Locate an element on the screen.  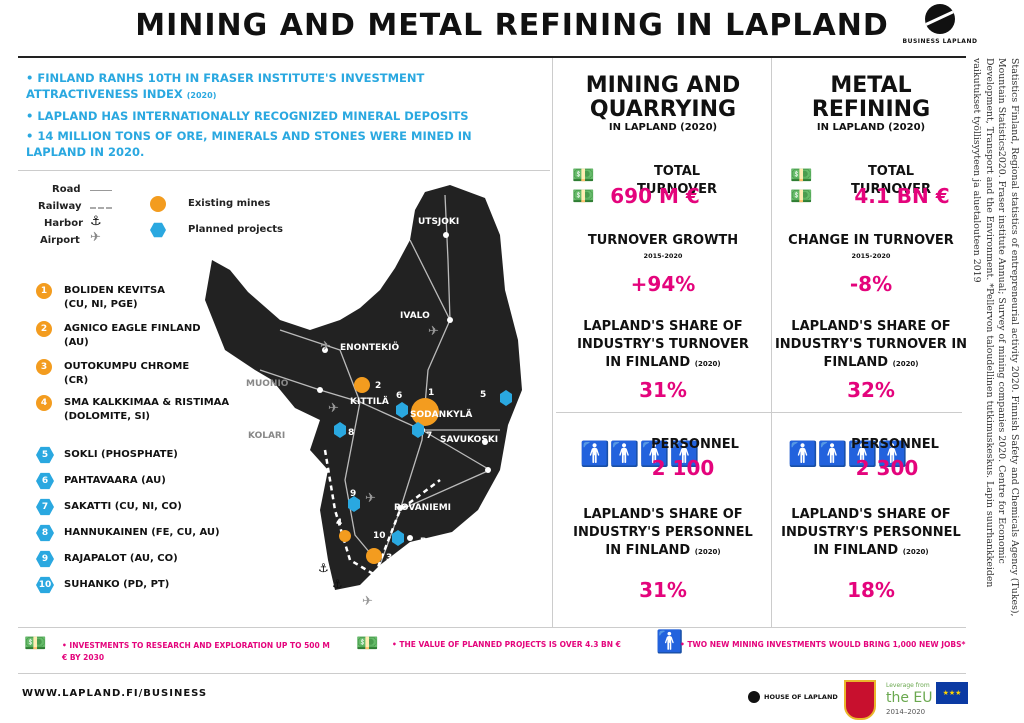
airport-icons: ✈ ✈ ✈ ✈ ✈ is located at coordinates (379, 466).